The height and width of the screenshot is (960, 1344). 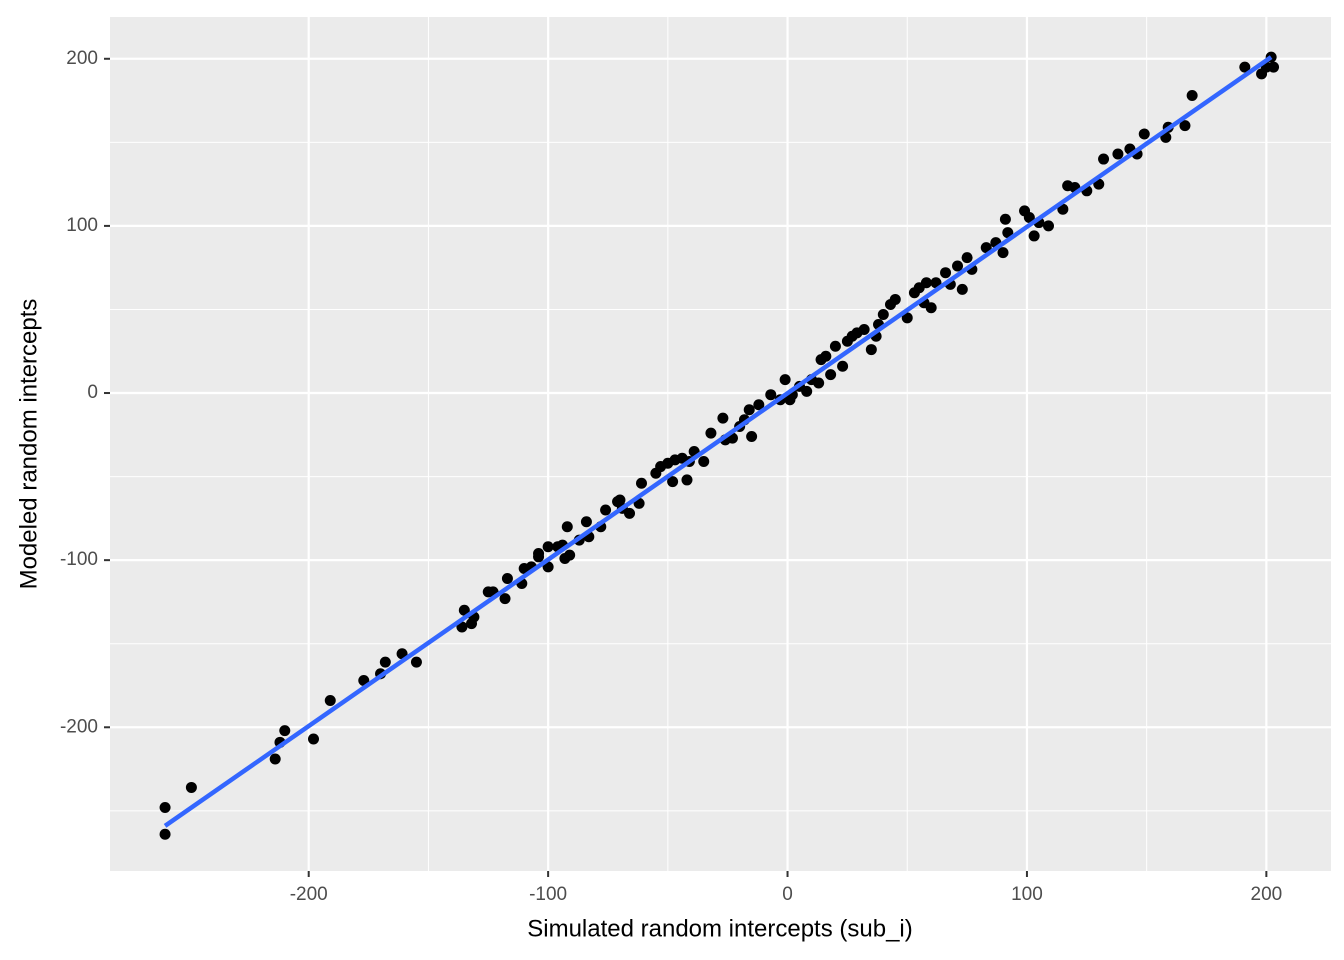 What do you see at coordinates (787, 894) in the screenshot?
I see `x-tick-label: 0` at bounding box center [787, 894].